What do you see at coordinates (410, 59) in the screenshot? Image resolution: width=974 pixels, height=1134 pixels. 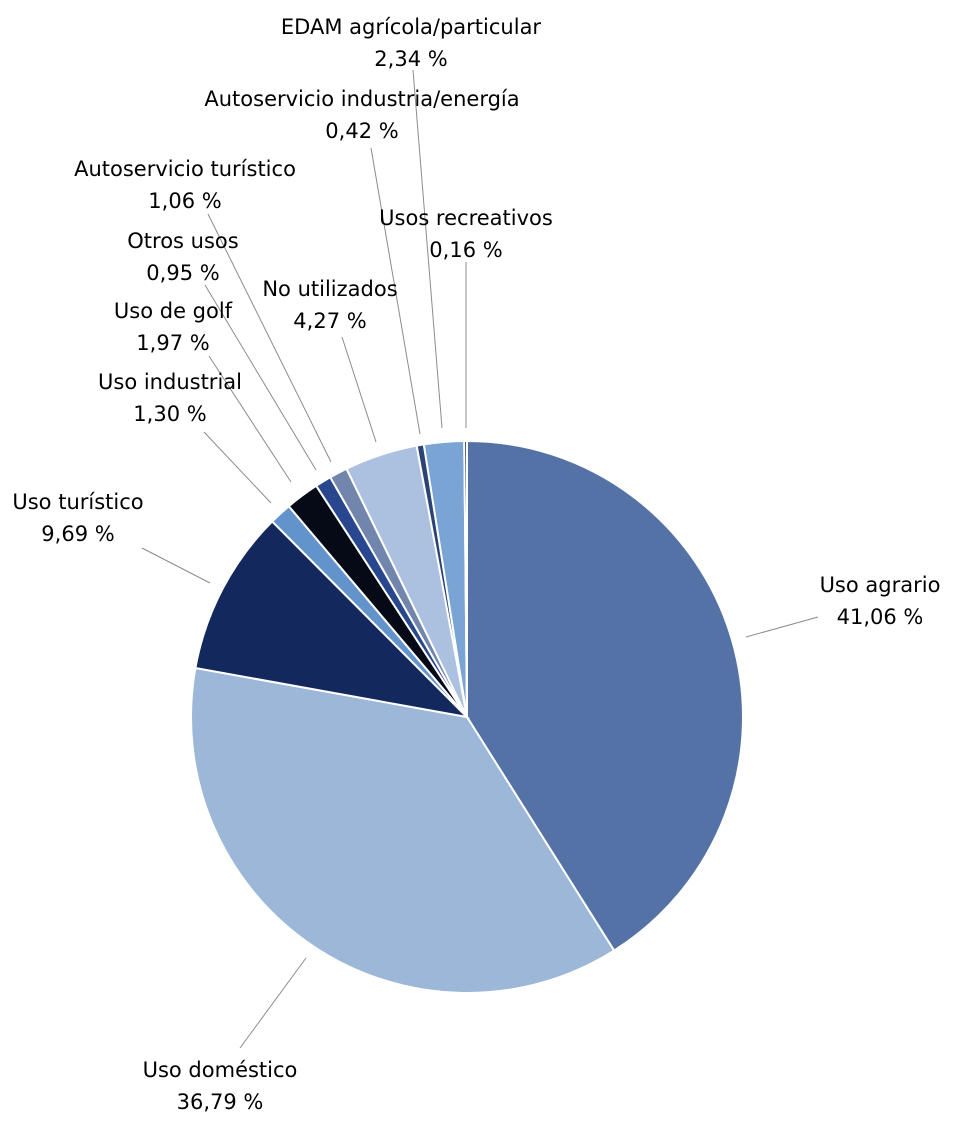 I see `slice-value-label: 2,34 %` at bounding box center [410, 59].